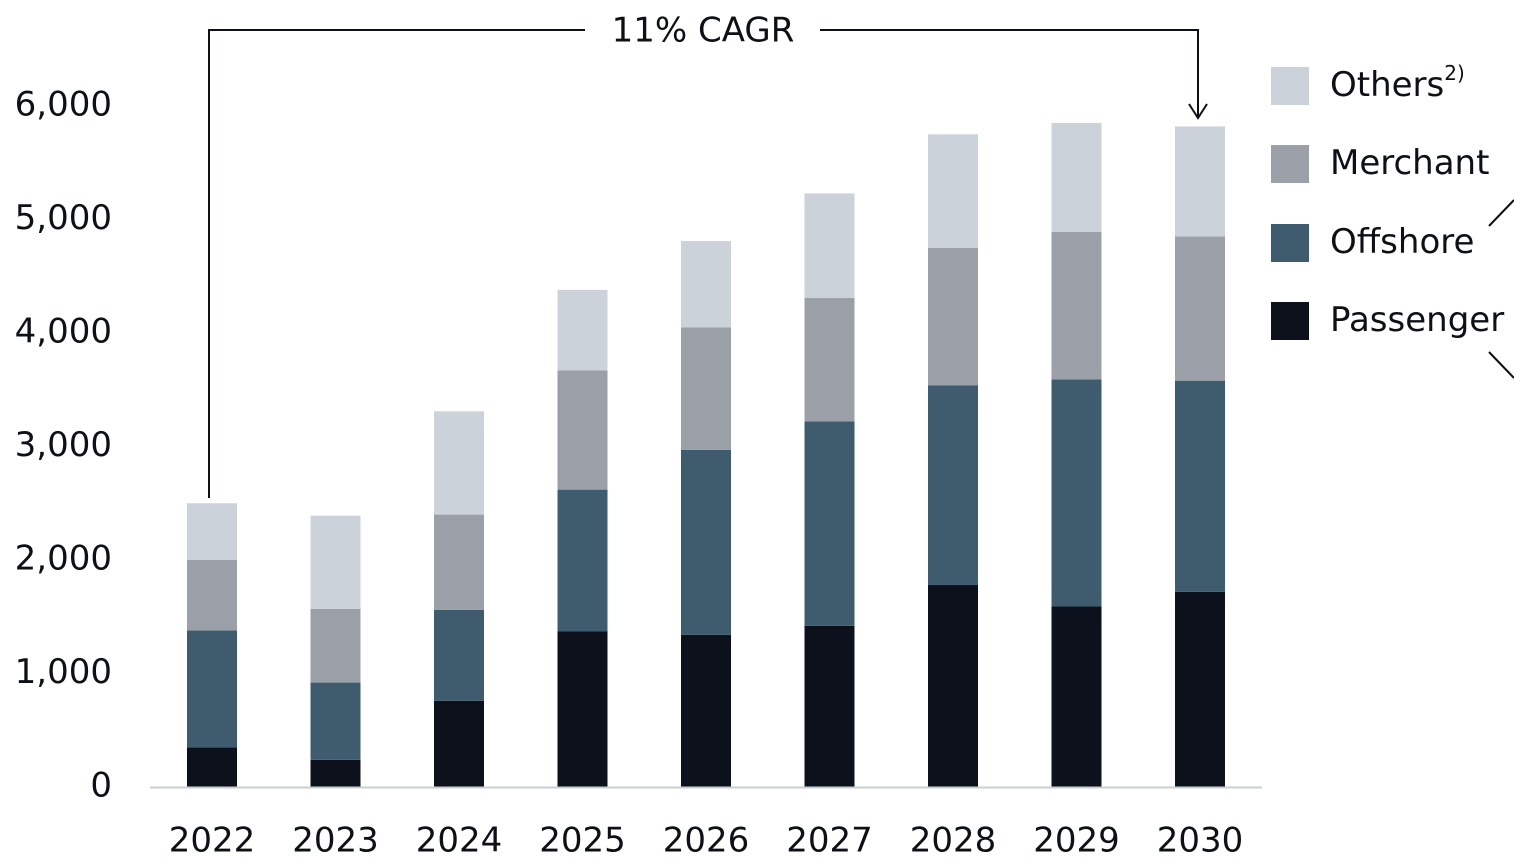 This screenshot has width=1514, height=863. What do you see at coordinates (703, 31) in the screenshot?
I see `cagr-label: 11% CAGR` at bounding box center [703, 31].